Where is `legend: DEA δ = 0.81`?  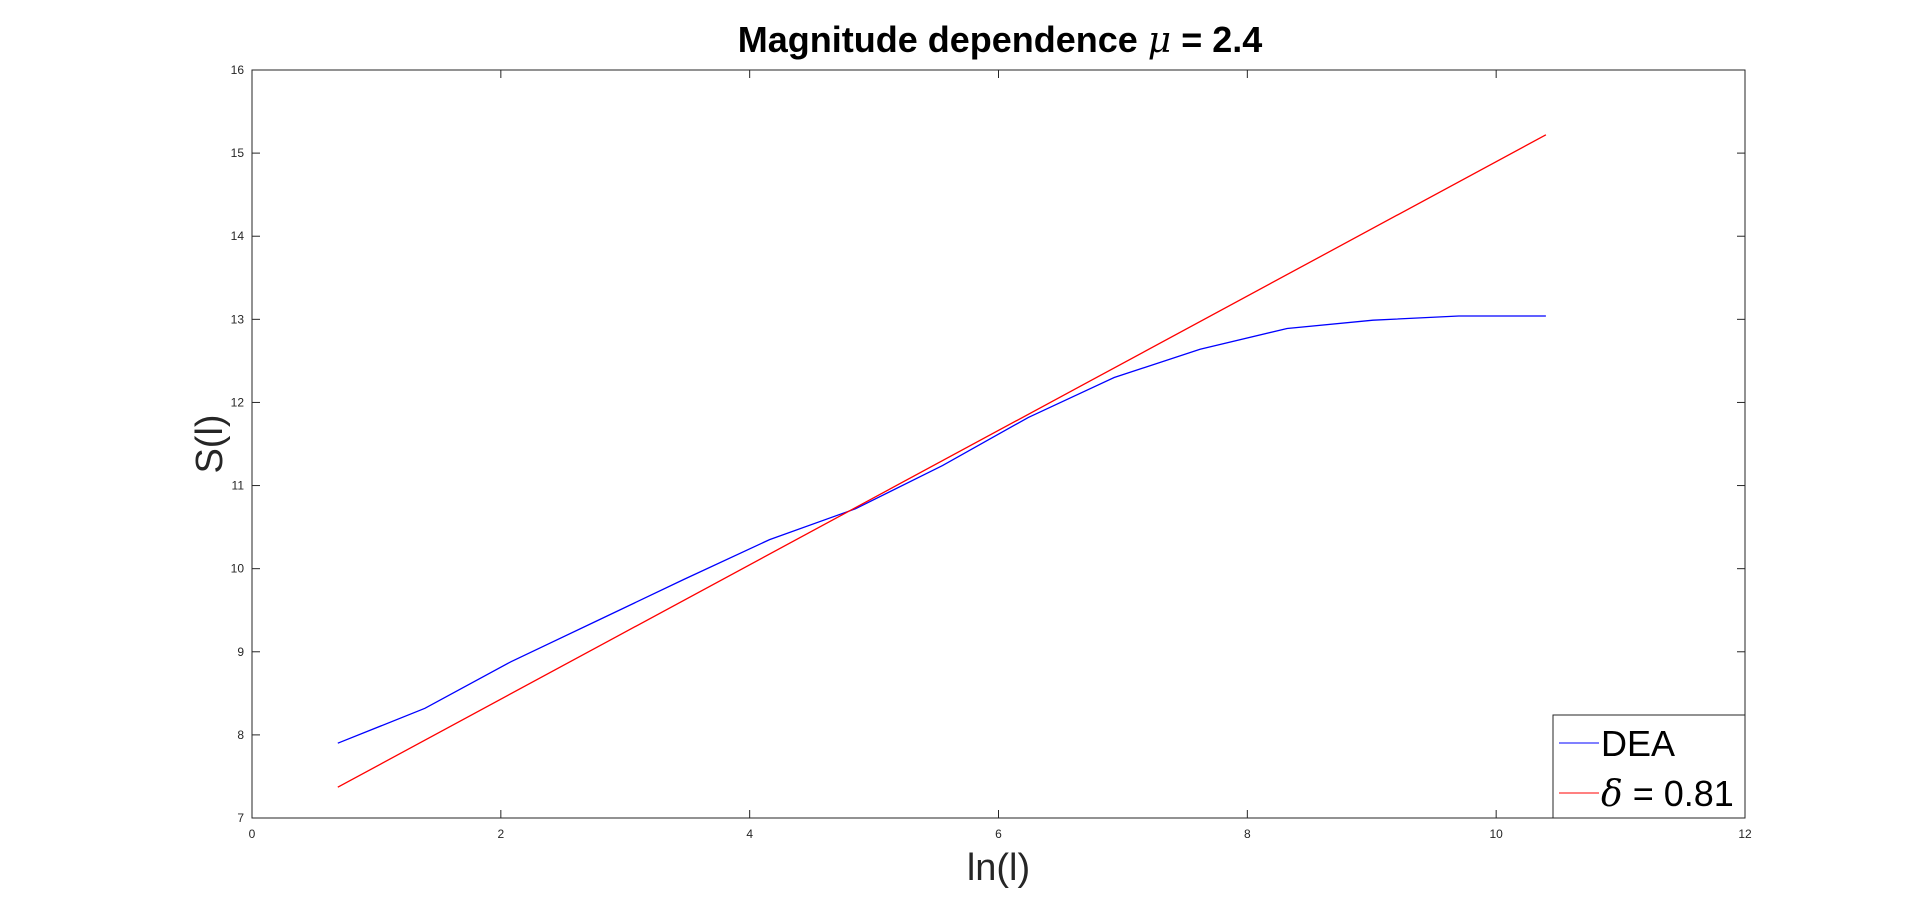 legend: DEA δ = 0.81 is located at coordinates (1649, 766).